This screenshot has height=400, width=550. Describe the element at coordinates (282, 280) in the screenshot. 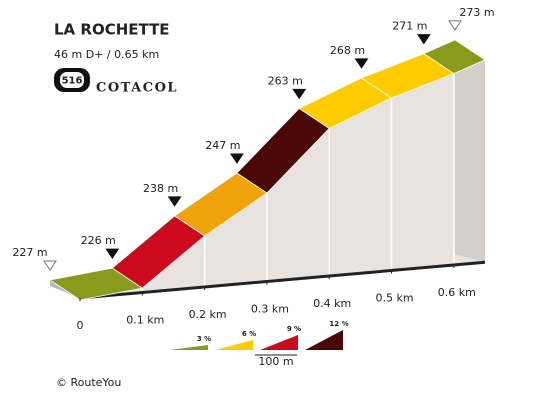

I see `ground` at that location.